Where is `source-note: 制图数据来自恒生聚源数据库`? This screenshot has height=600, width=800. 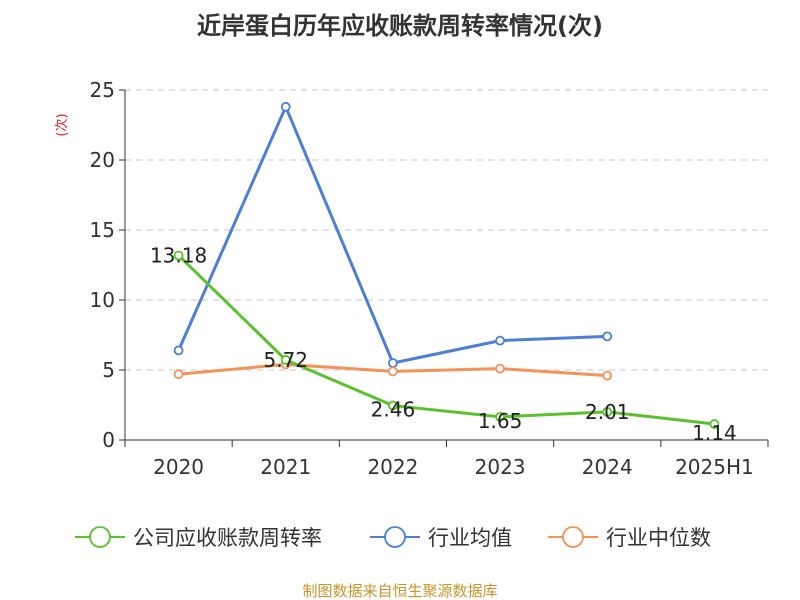 source-note: 制图数据来自恒生聚源数据库 is located at coordinates (399, 591).